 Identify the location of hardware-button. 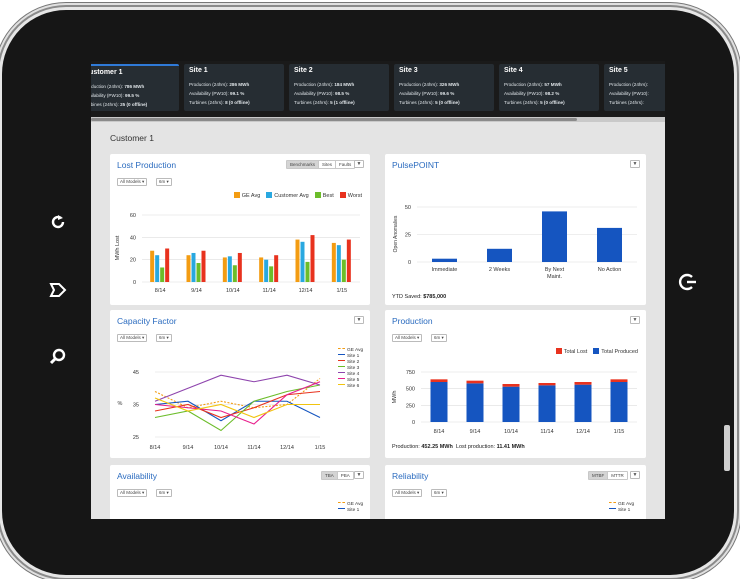
(727, 448).